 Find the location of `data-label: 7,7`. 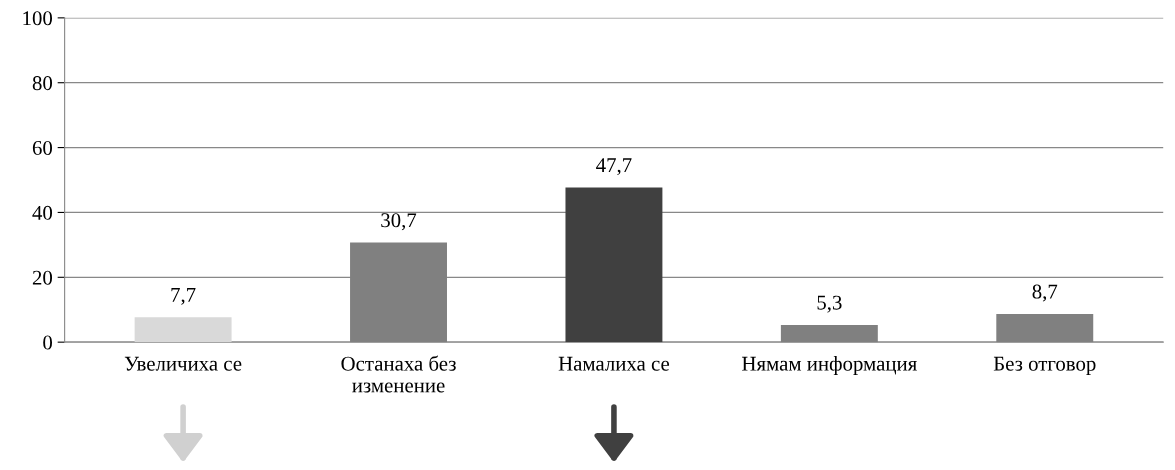

data-label: 7,7 is located at coordinates (183, 296).